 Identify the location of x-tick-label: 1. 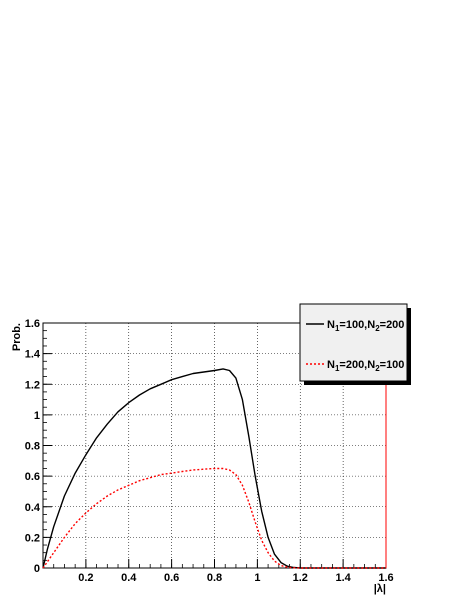
(257, 578).